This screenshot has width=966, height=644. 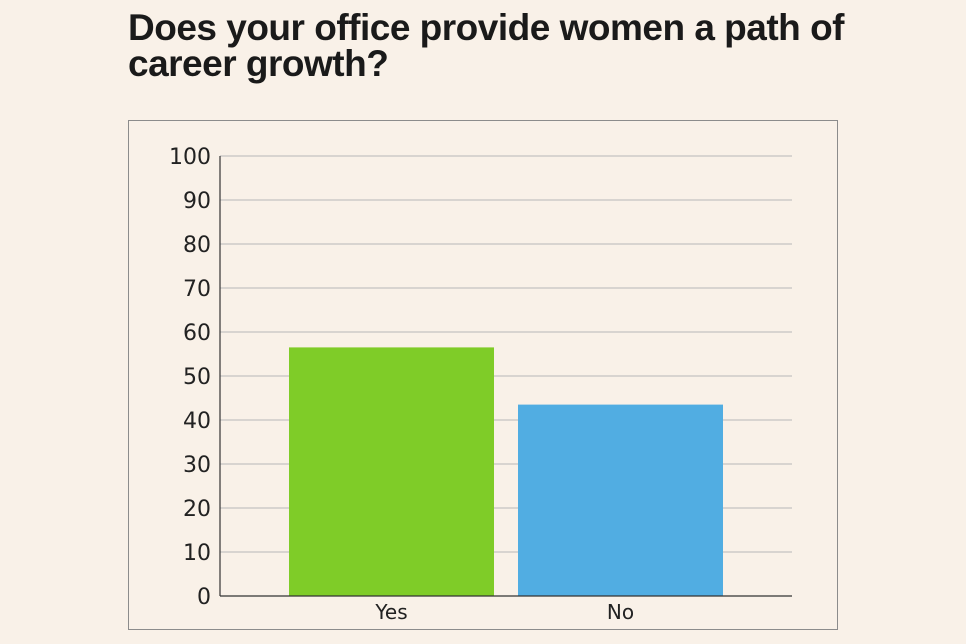 What do you see at coordinates (197, 201) in the screenshot?
I see `y-tick-label: 90` at bounding box center [197, 201].